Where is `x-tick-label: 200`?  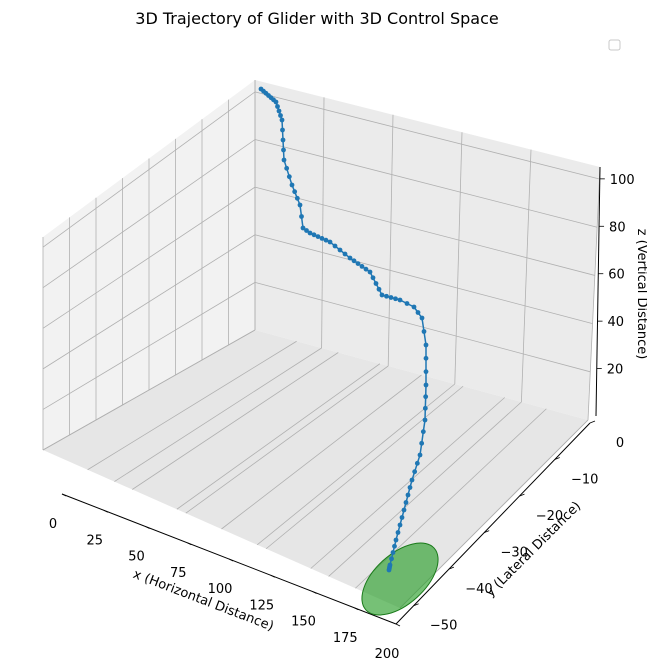
x-tick-label: 200 is located at coordinates (387, 652).